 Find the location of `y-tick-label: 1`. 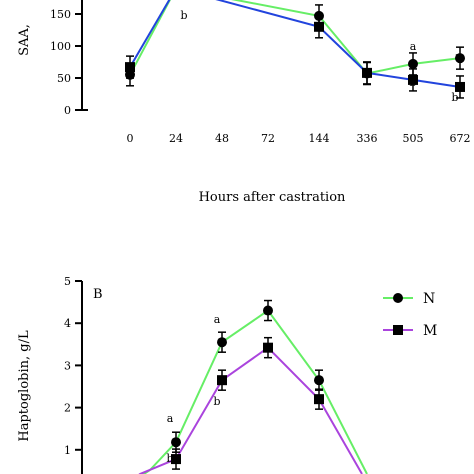

y-tick-label: 1 is located at coordinates (67, 450).